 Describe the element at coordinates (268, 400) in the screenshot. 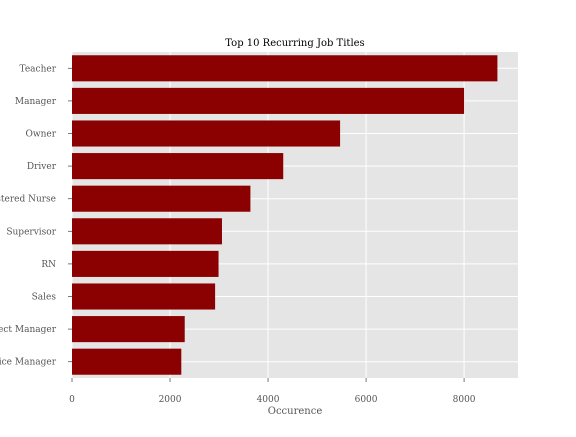

I see `x-tick-label: 4000` at that location.